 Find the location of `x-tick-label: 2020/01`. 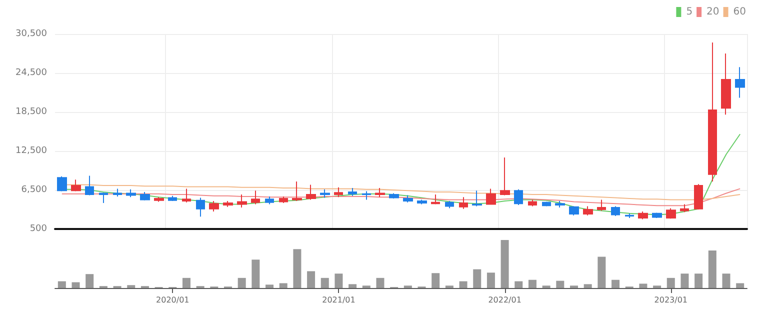

x-tick-label: 2020/01 is located at coordinates (173, 300).